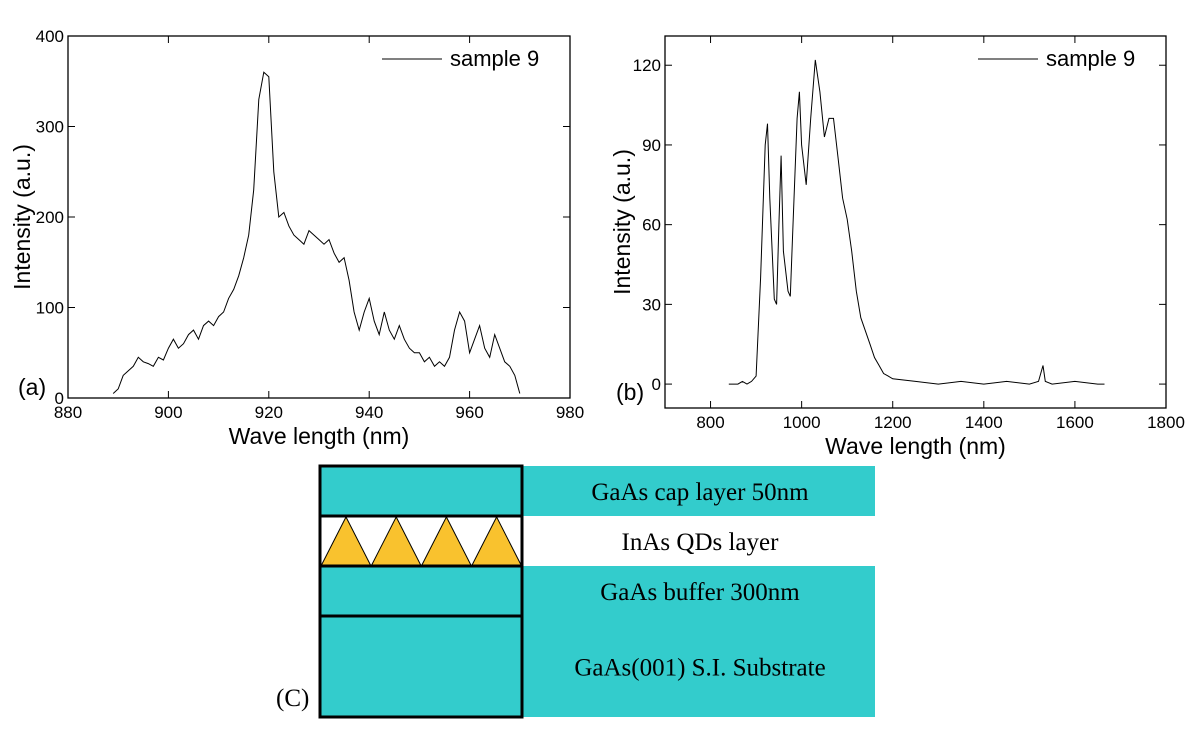  I want to click on y-tick-label: 120, so click(647, 65).